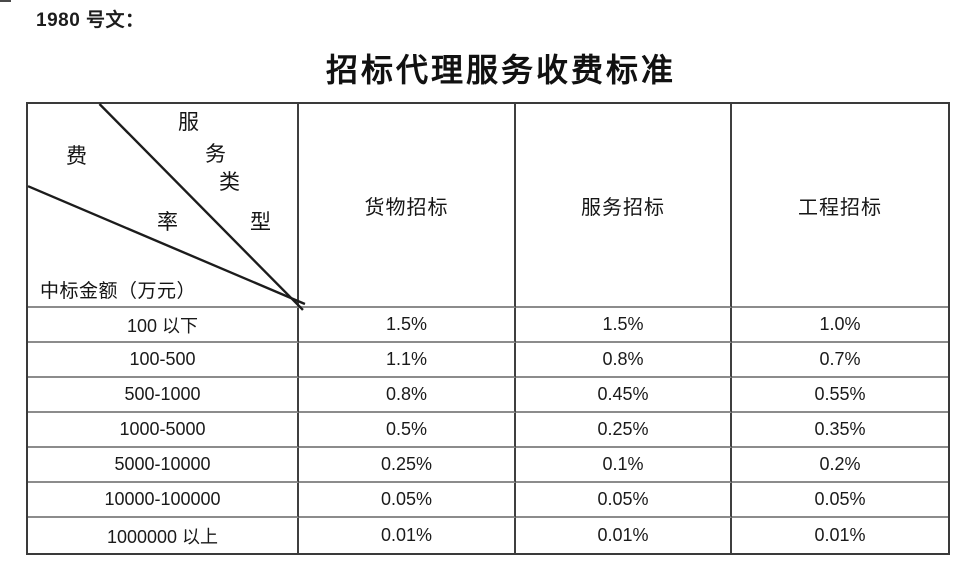 The image size is (976, 581). I want to click on cell-rate-goods: 1.1%, so click(407, 360).